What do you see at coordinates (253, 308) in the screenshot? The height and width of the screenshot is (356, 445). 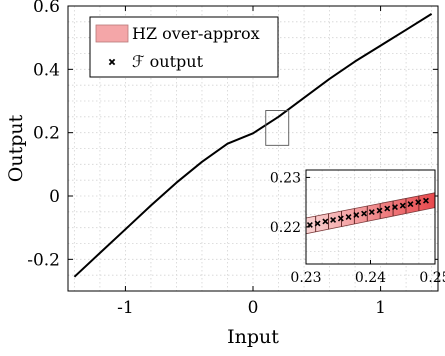 I see `x-tick-label: 0` at bounding box center [253, 308].